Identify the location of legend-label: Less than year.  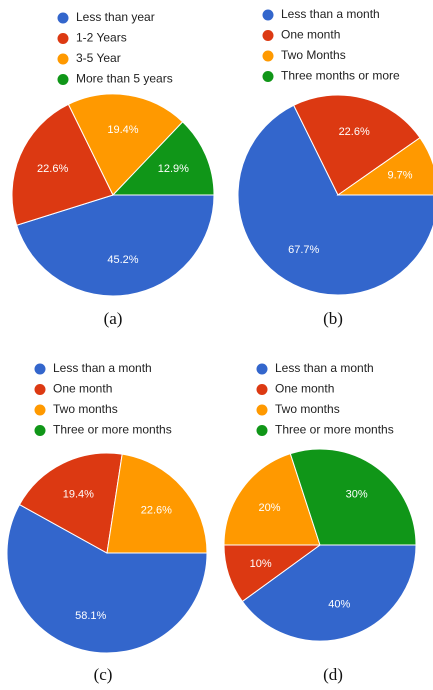
(115, 17).